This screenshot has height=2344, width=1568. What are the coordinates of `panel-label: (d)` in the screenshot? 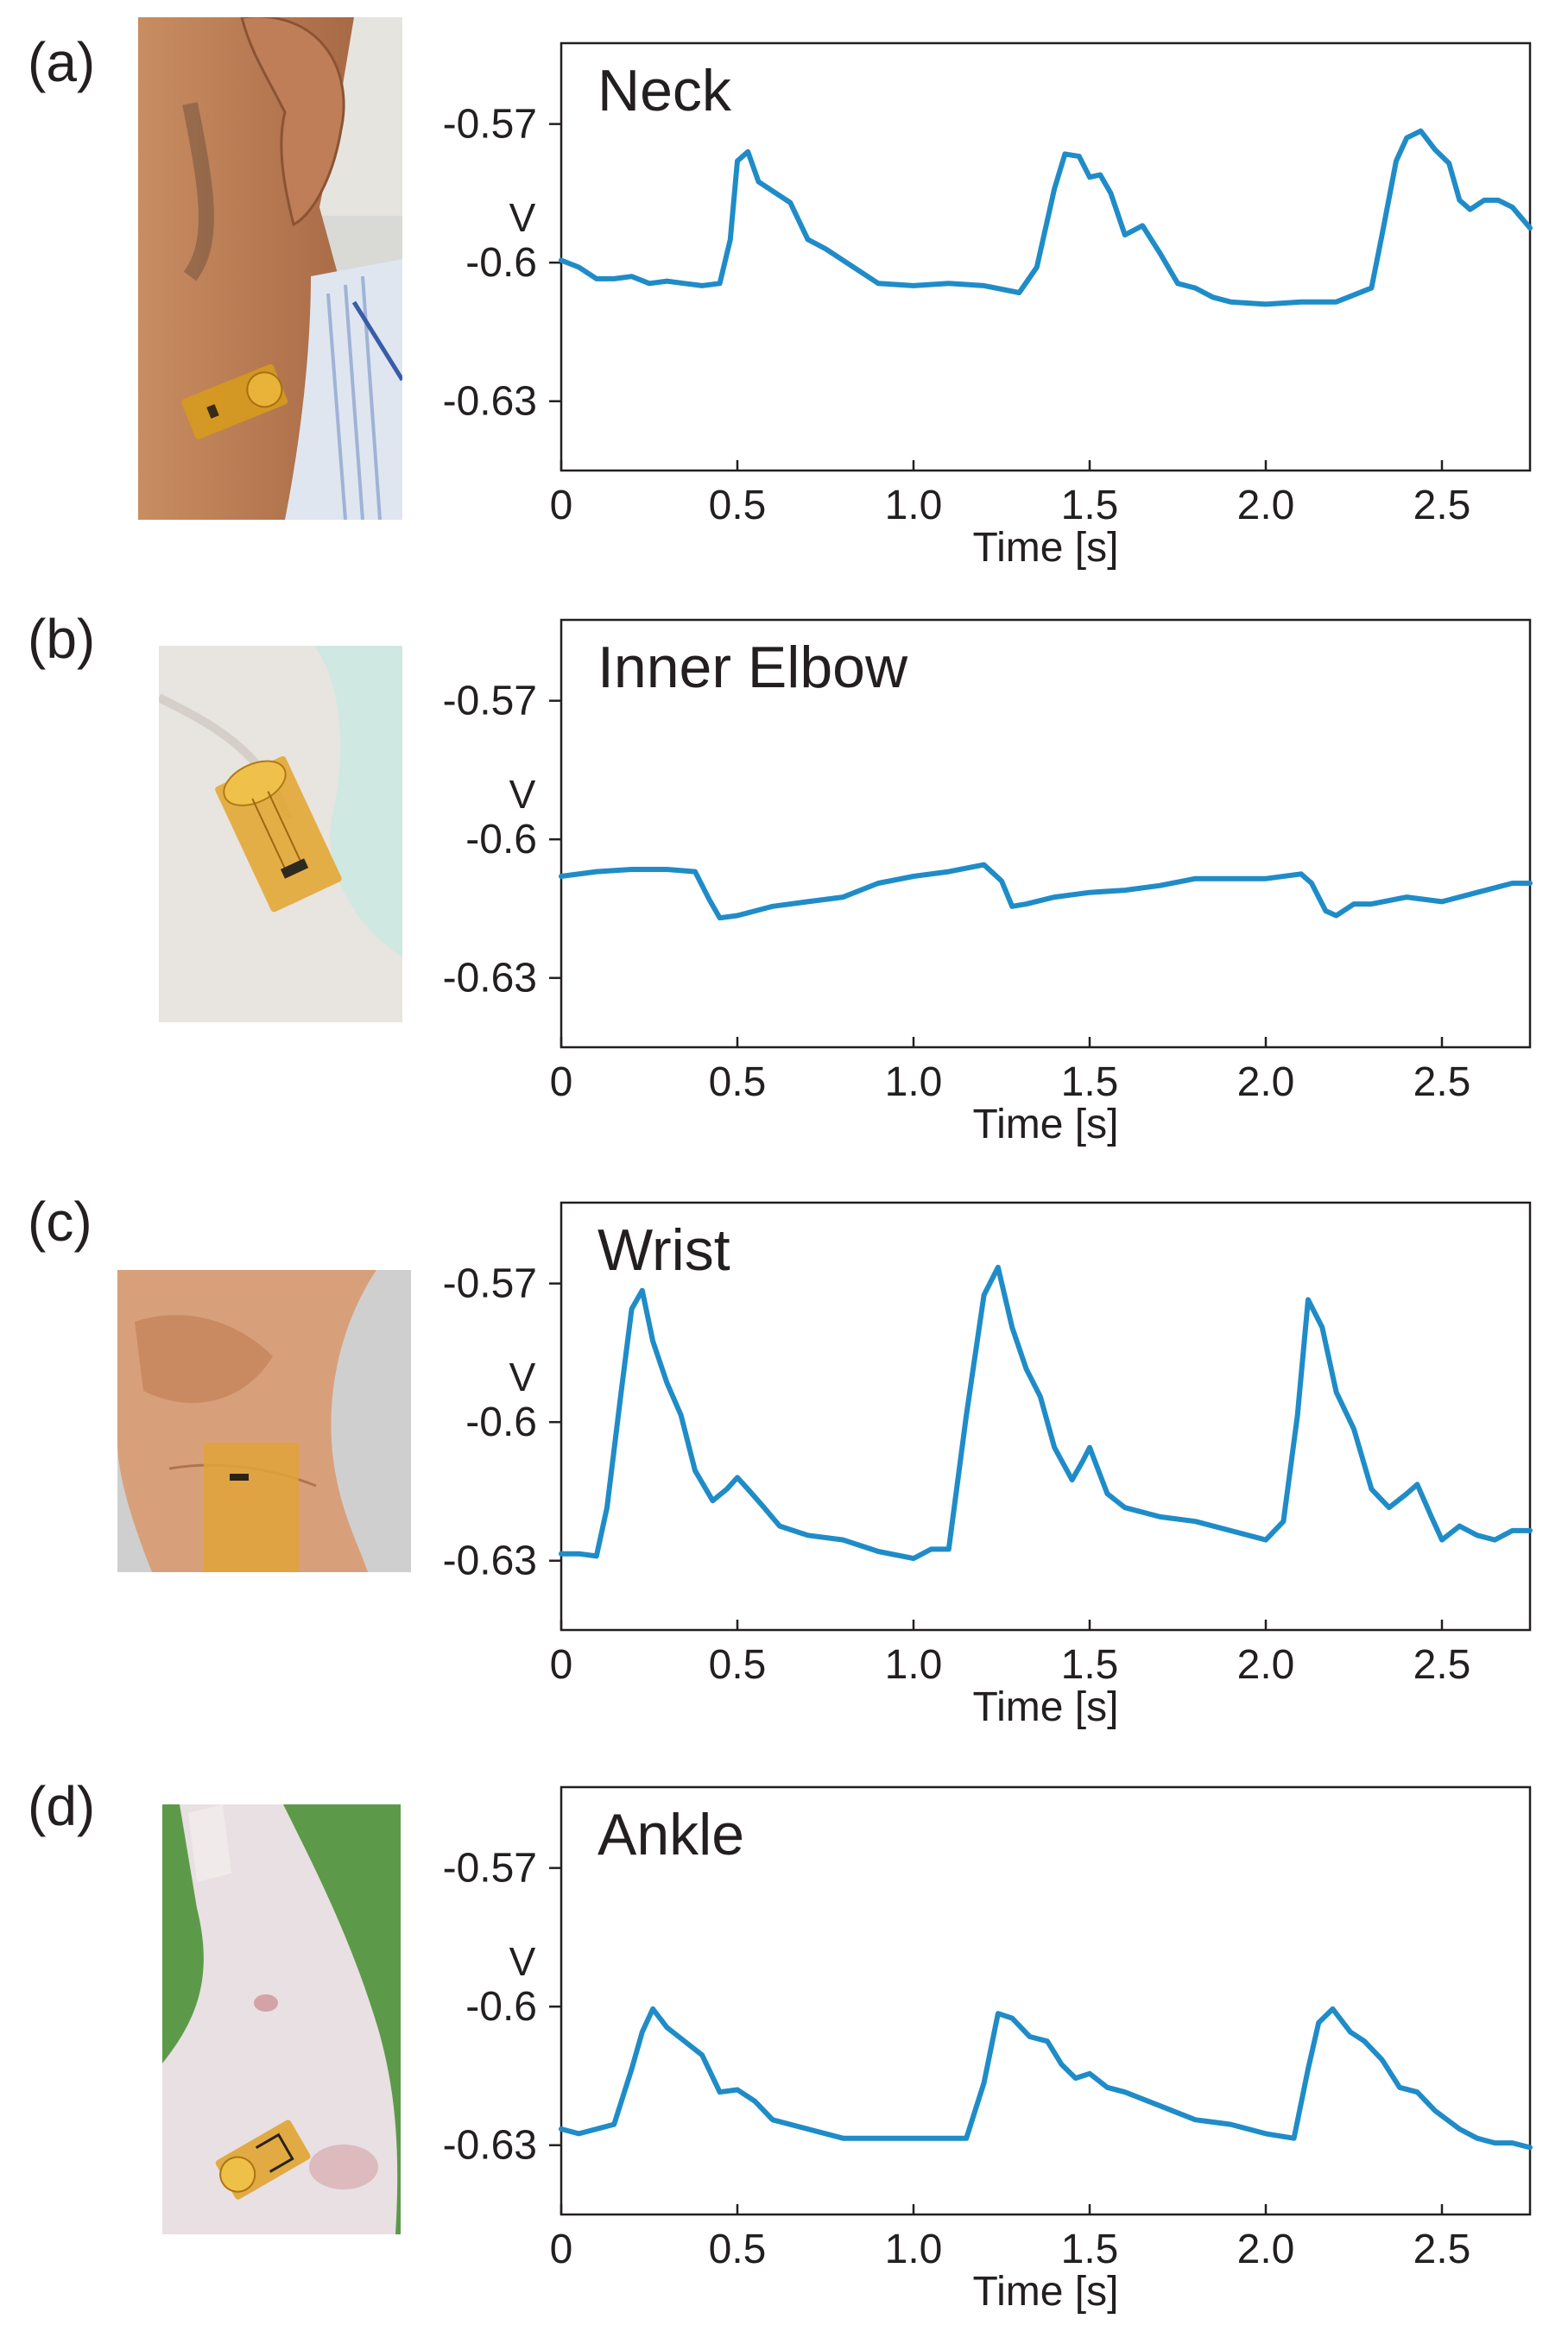 It's located at (62, 1806).